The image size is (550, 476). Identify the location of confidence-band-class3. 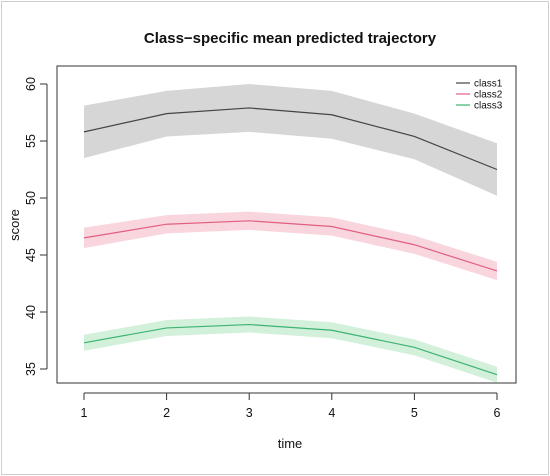
(290, 349).